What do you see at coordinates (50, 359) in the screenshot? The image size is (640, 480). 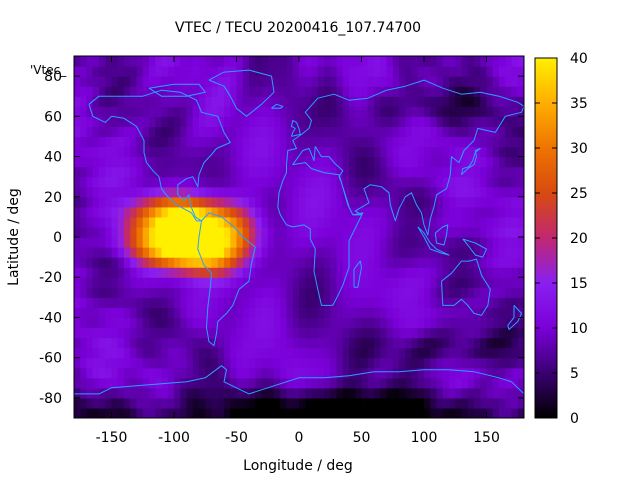 I see `y-tick-label: -60` at bounding box center [50, 359].